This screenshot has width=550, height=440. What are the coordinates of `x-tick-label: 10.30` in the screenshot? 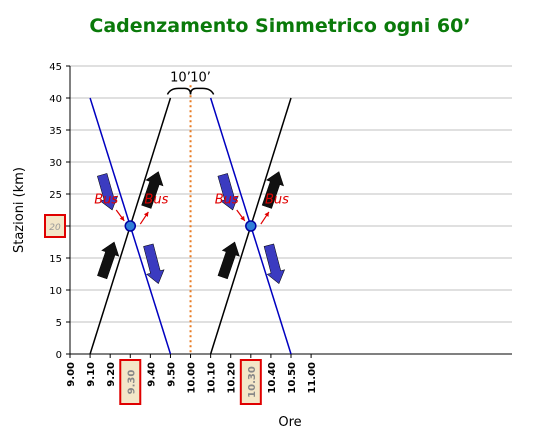 It's located at (252, 382).